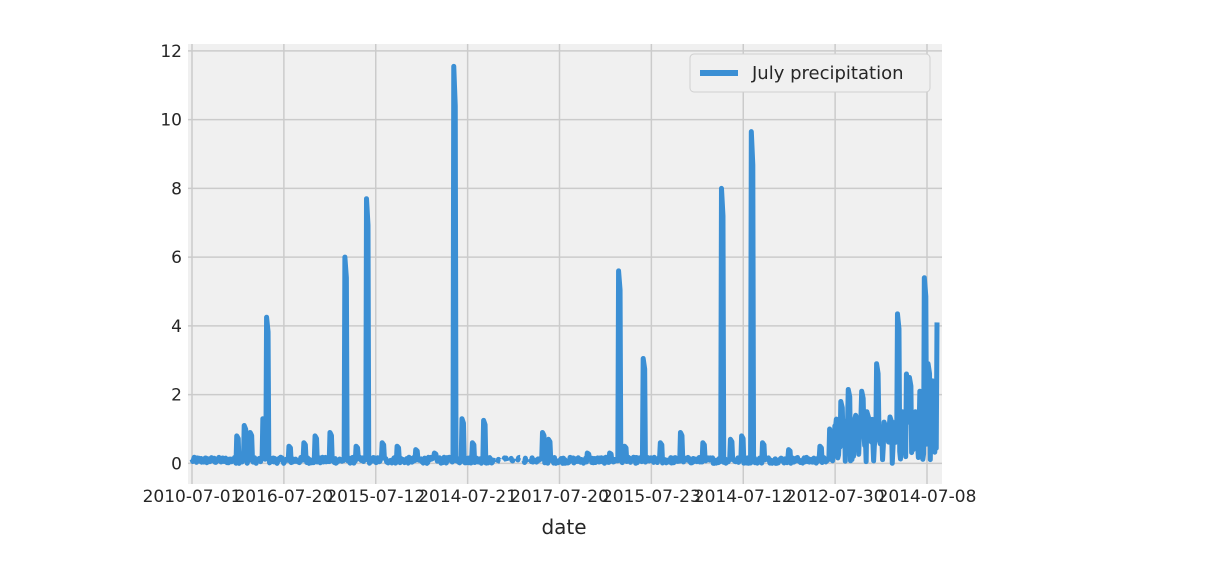 The width and height of the screenshot is (1216, 570). Describe the element at coordinates (835, 497) in the screenshot. I see `x-tick-label: 2012-07-30` at that location.